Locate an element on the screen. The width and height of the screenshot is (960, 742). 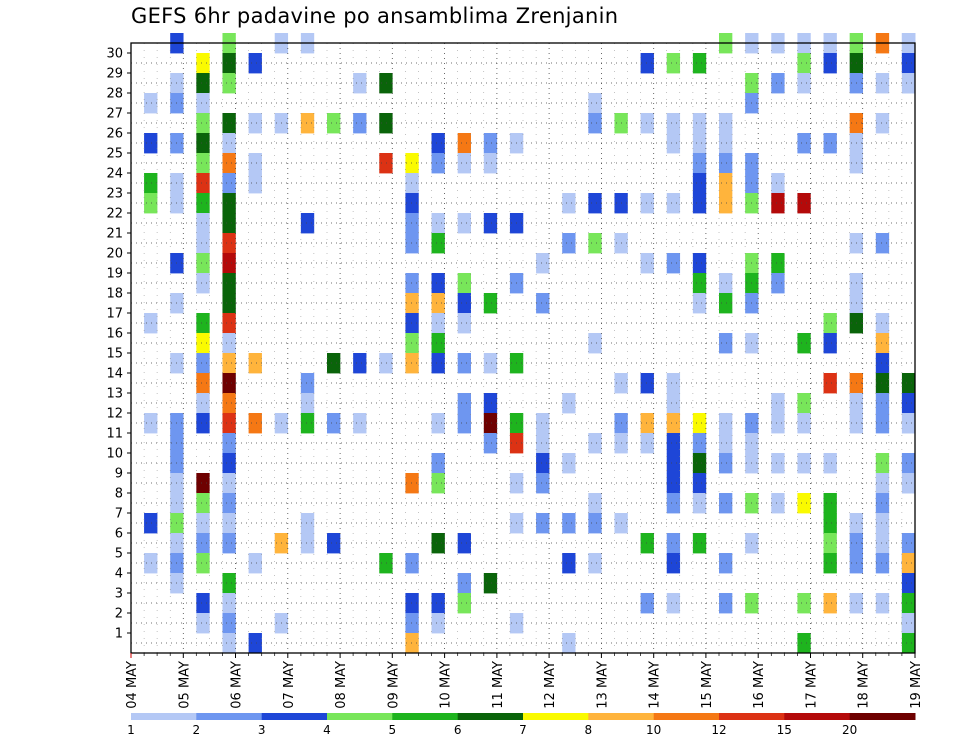
colorbar-label: 5 is located at coordinates (392, 730).